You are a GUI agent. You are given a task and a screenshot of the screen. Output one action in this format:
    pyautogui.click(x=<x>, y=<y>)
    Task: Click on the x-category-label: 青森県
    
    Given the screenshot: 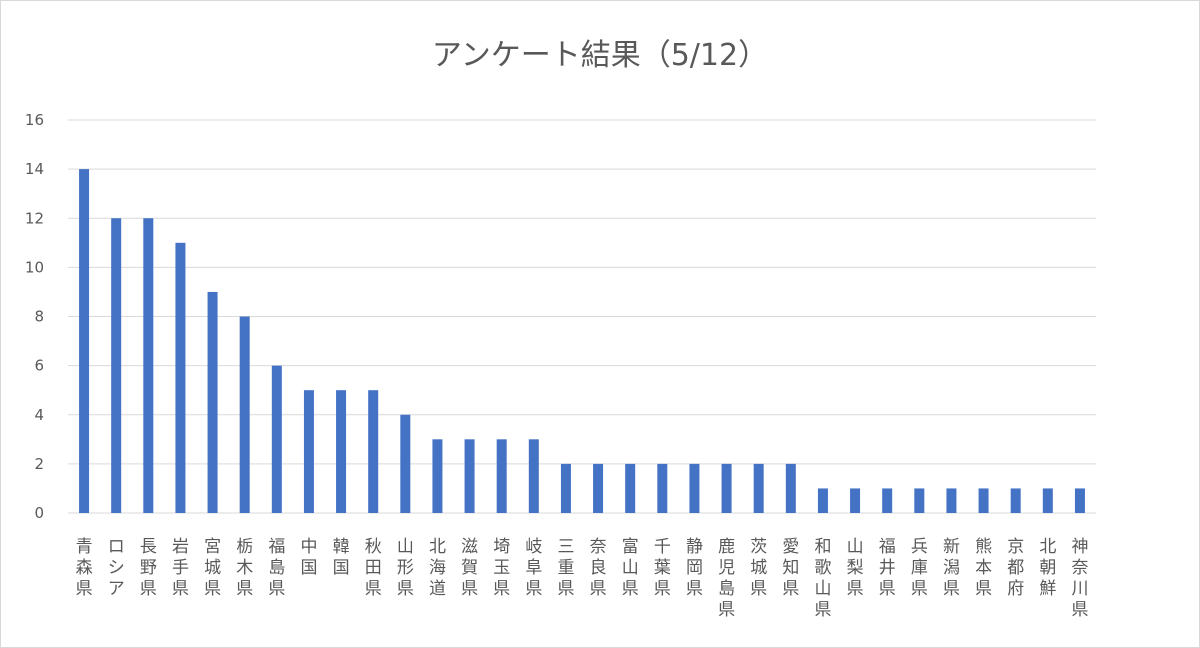 What is the action you would take?
    pyautogui.click(x=84, y=568)
    